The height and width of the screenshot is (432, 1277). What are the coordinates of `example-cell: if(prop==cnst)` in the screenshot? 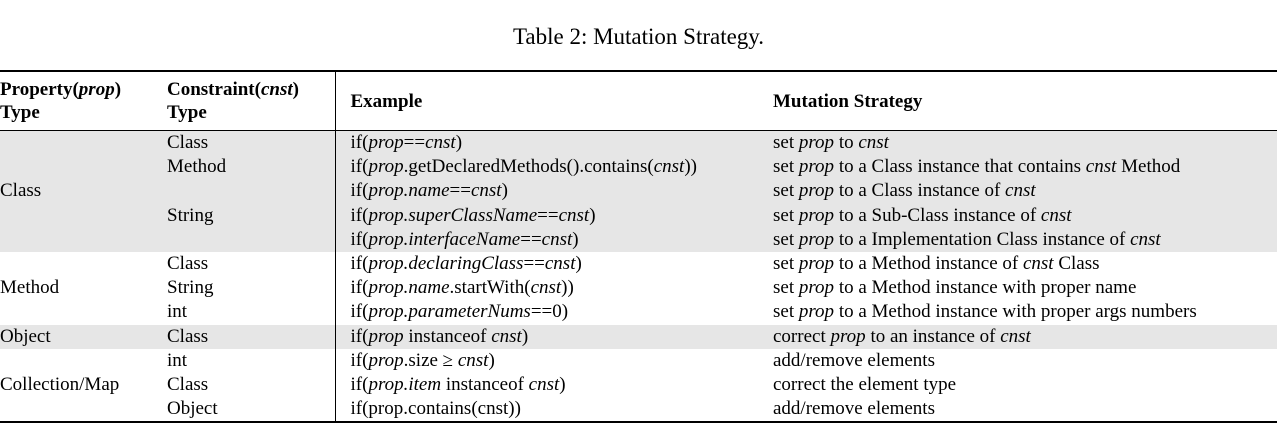 It's located at (554, 143).